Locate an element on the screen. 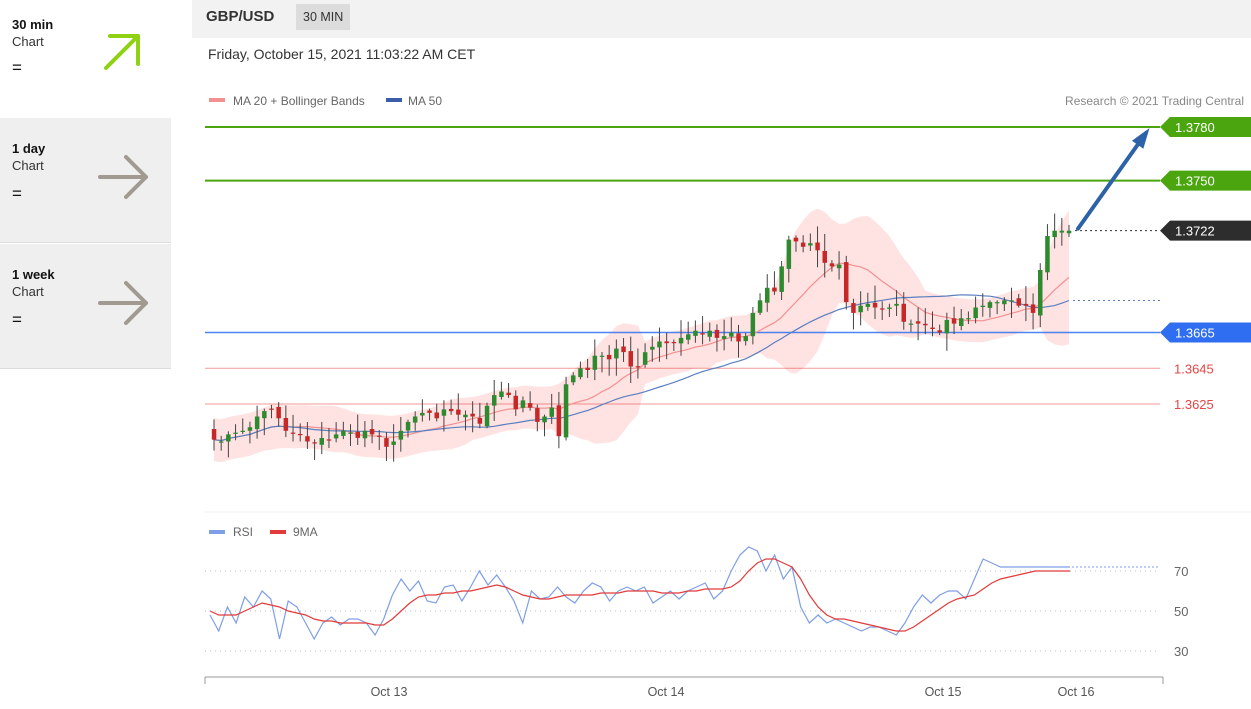 Image resolution: width=1251 pixels, height=709 pixels. chart-datetime: Friday, October 15, 2021 11:03:22 AM CET is located at coordinates (342, 54).